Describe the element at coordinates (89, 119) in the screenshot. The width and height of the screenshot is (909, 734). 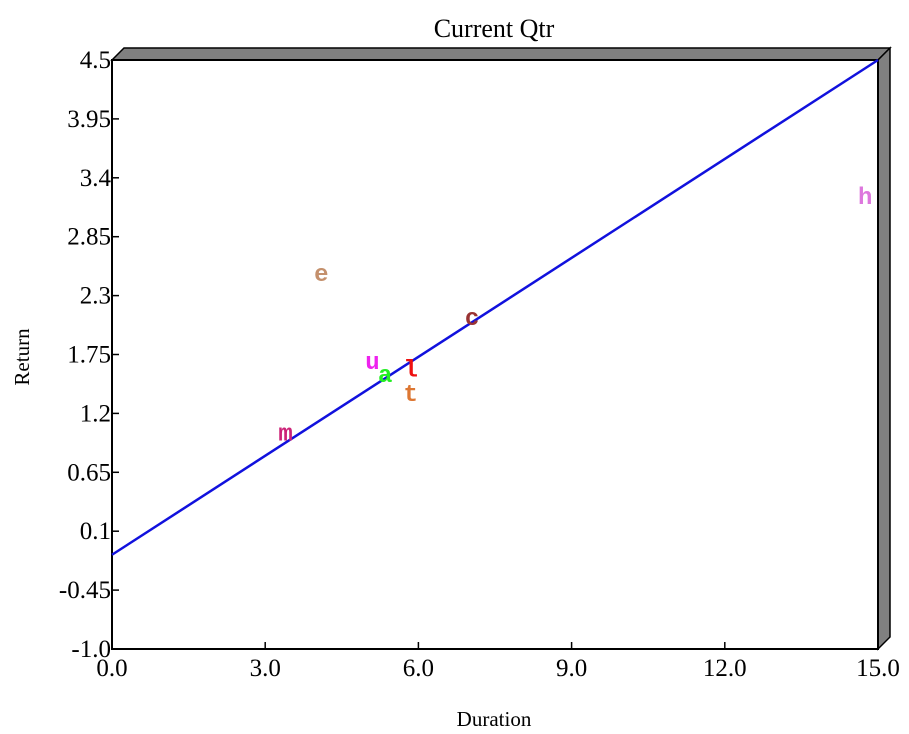
I see `y-tick-label: 3.95` at that location.